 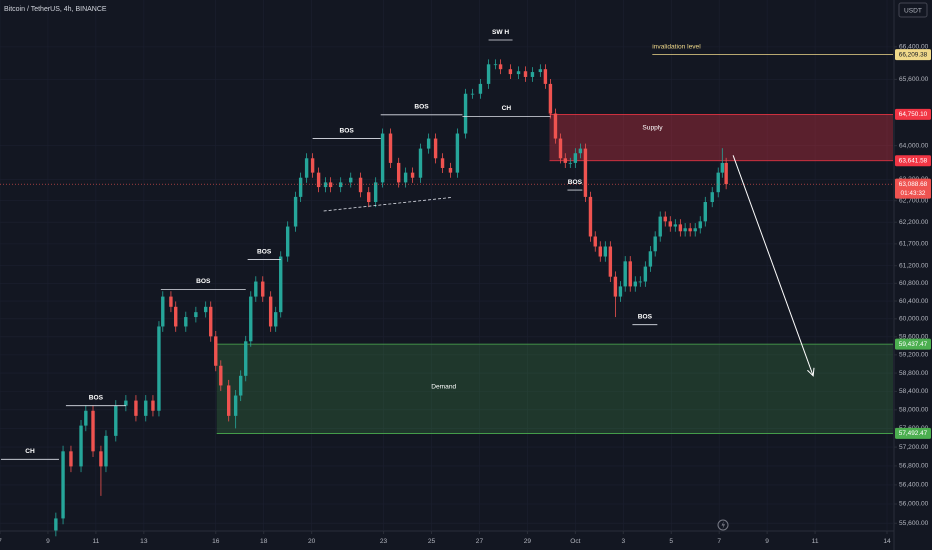 What do you see at coordinates (914, 79) in the screenshot?
I see `y-tick-label: 65,600.00` at bounding box center [914, 79].